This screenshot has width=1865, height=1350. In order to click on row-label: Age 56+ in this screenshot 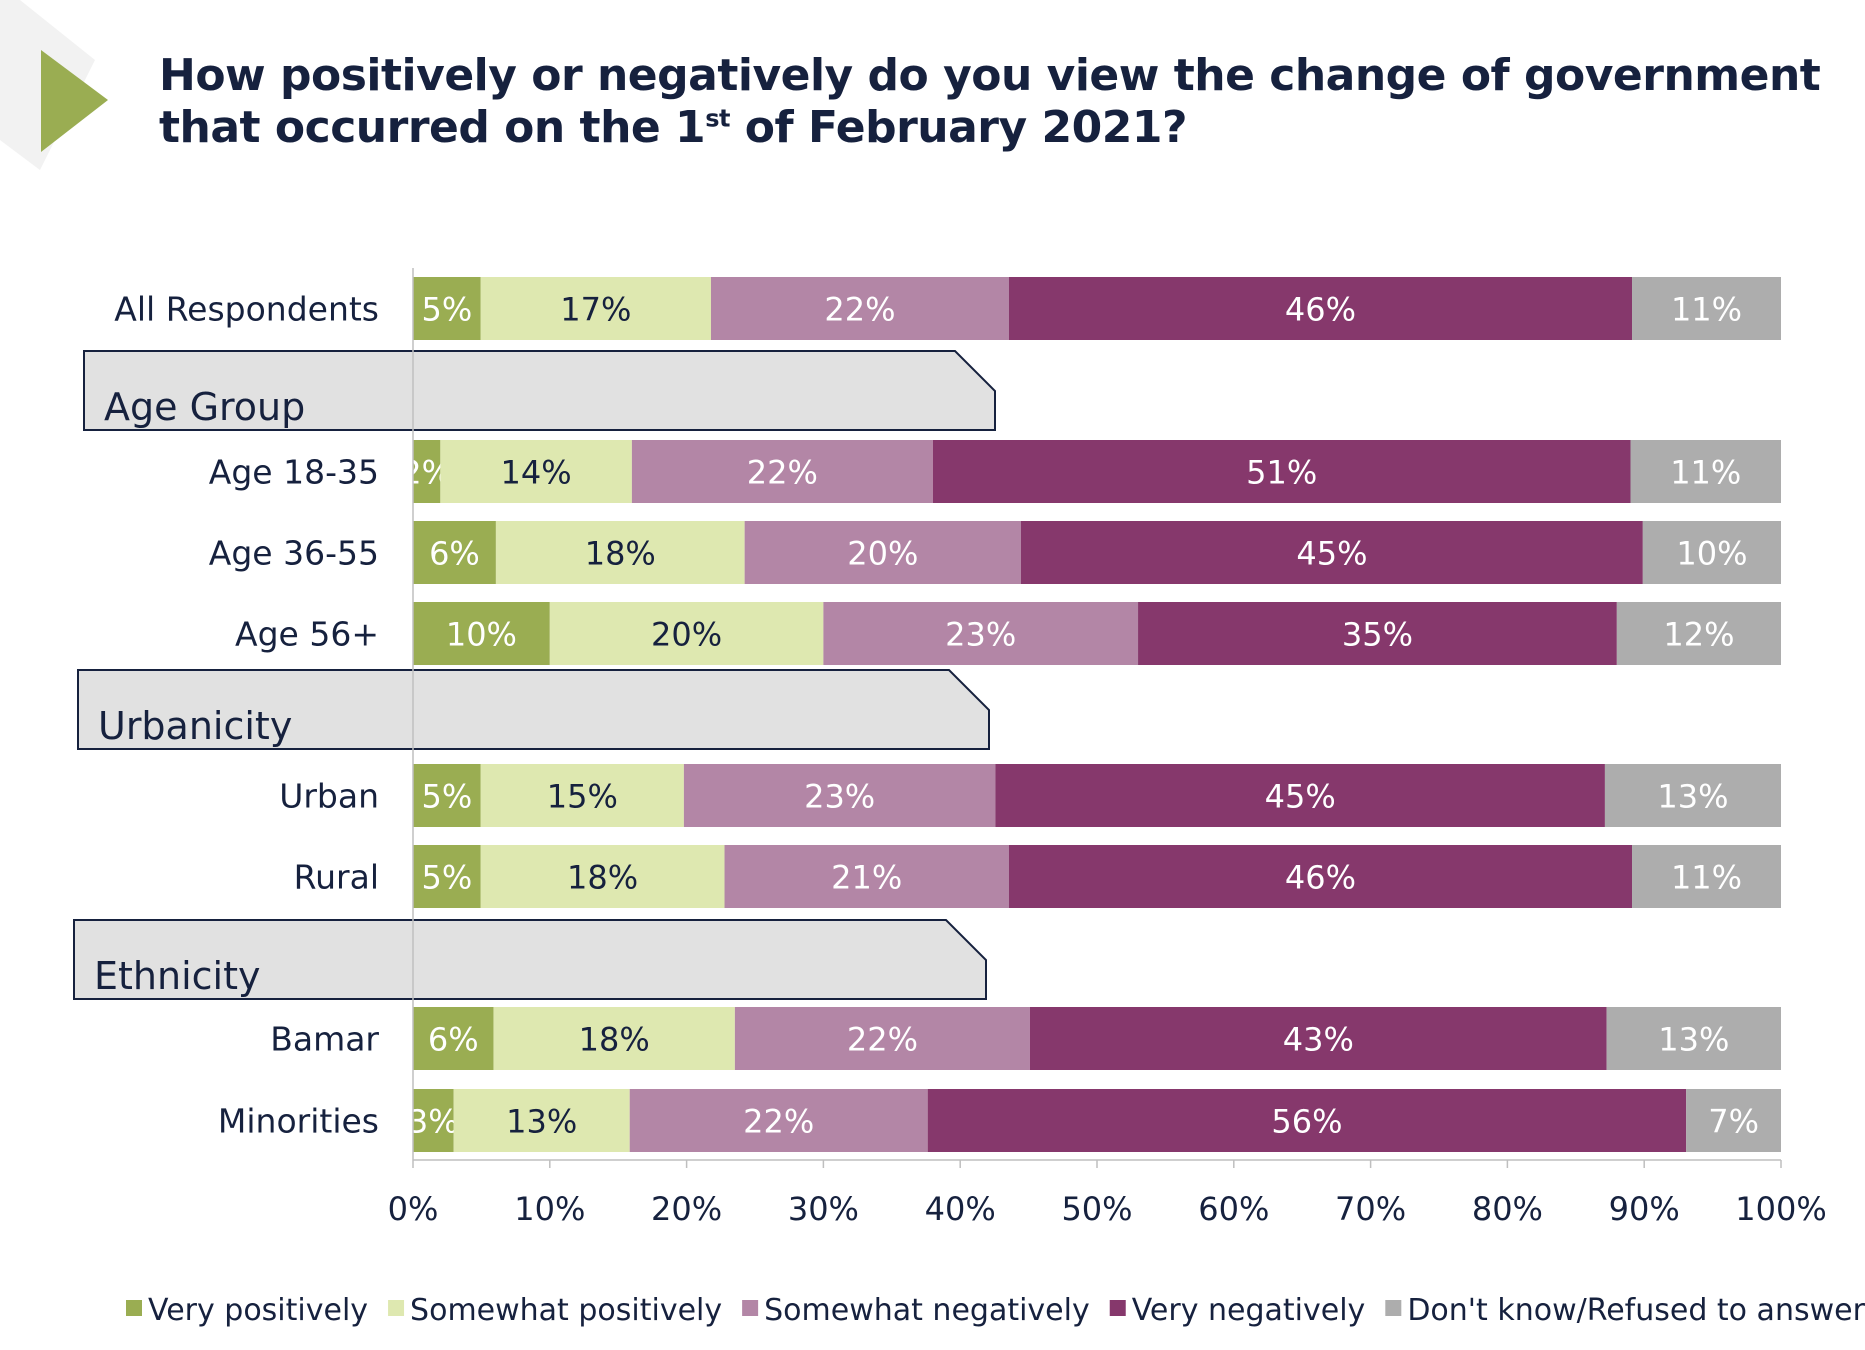, I will do `click(307, 634)`.